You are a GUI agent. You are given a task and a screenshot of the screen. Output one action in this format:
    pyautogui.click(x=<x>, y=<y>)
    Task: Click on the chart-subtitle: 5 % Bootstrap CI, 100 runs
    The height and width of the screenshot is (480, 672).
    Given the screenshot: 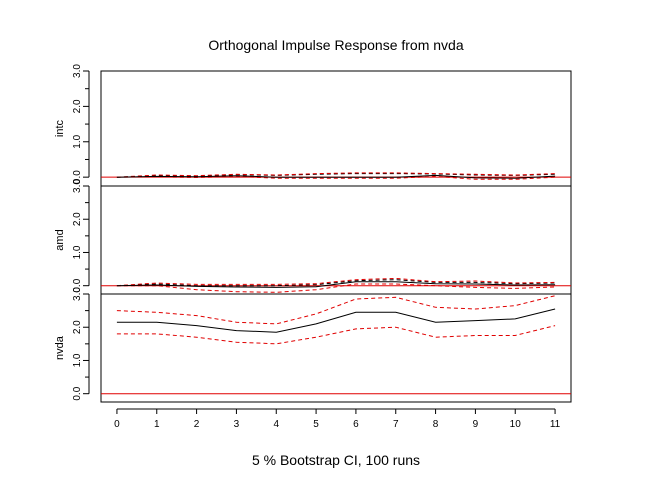 What is the action you would take?
    pyautogui.click(x=336, y=460)
    